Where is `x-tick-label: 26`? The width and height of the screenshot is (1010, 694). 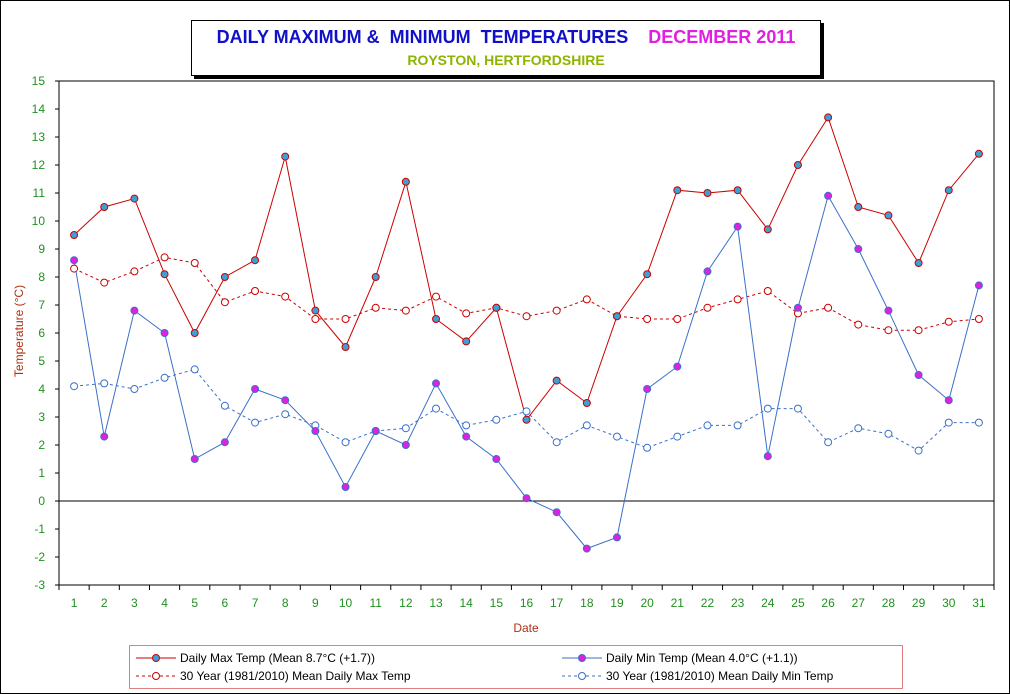 x-tick-label: 26 is located at coordinates (828, 603).